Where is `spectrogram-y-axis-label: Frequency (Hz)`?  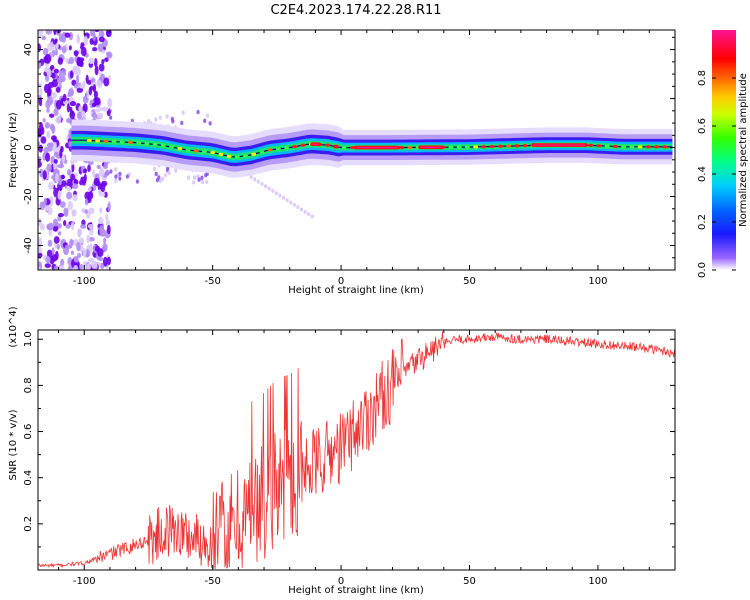
spectrogram-y-axis-label: Frequency (Hz) is located at coordinates (13, 150).